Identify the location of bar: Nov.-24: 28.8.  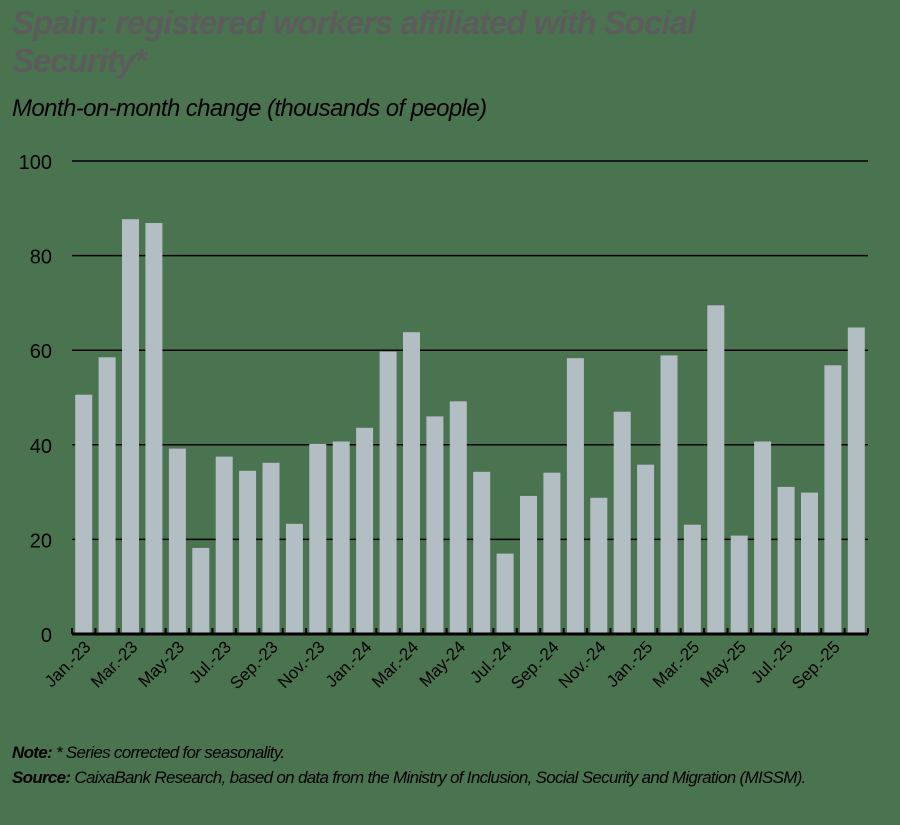
(599, 565).